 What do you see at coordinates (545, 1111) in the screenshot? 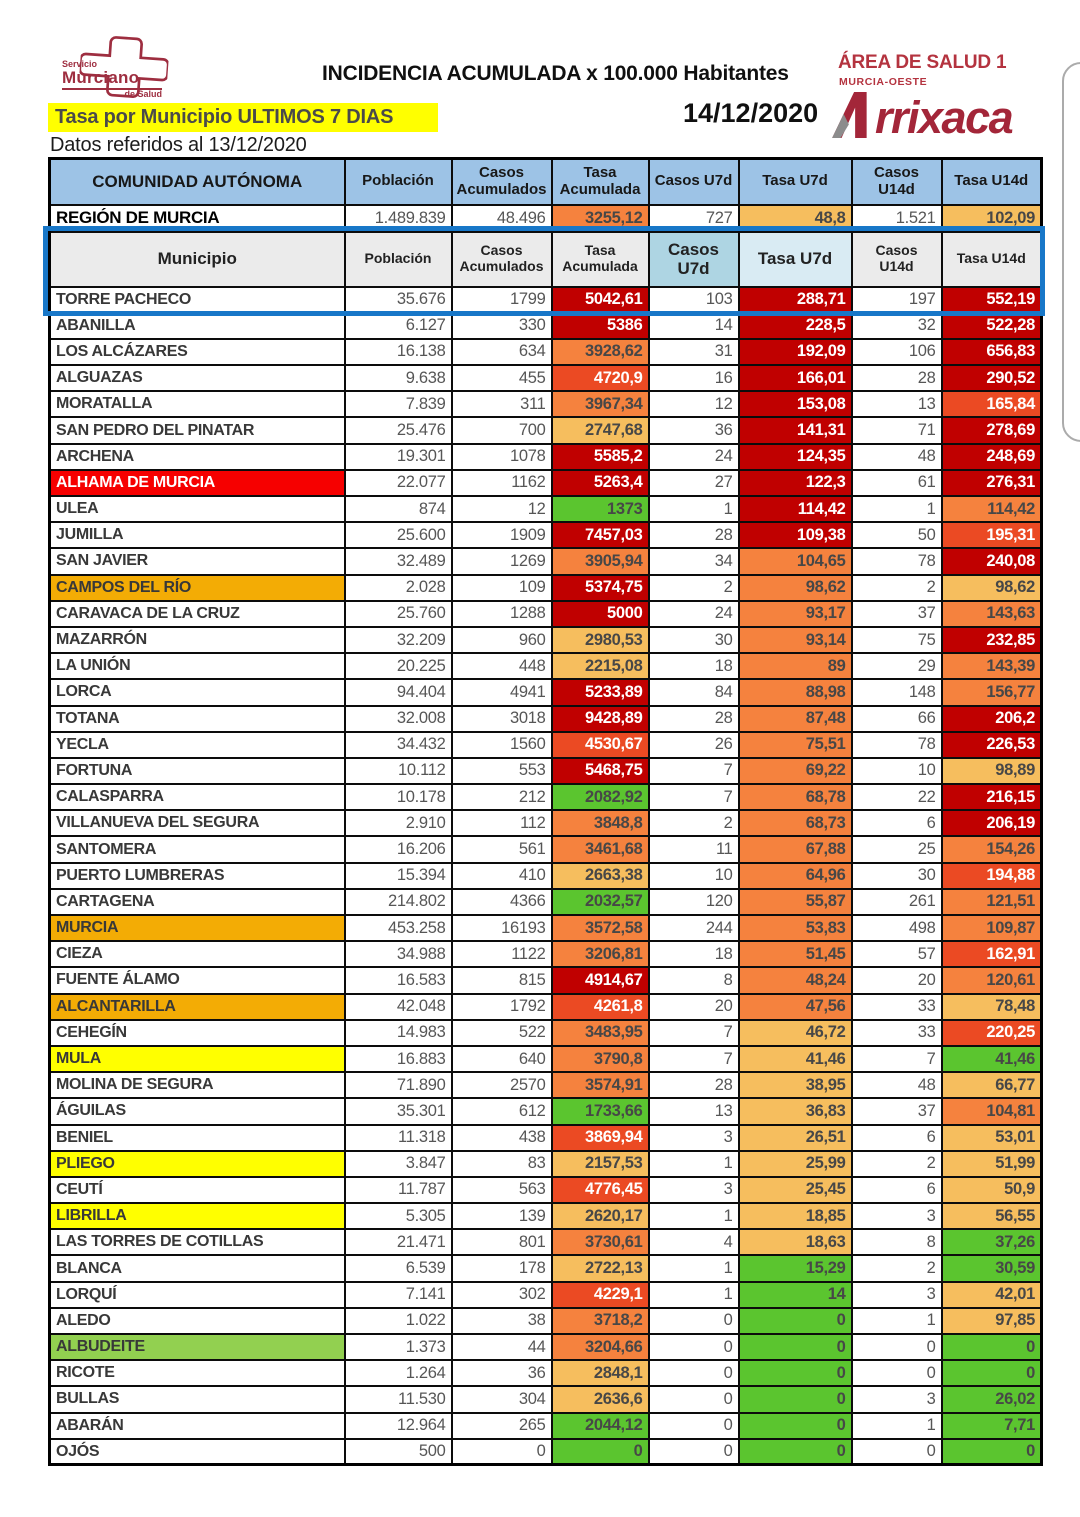
I see `table-row: ÁGUILAS 35.301 612 1733,66 13 36,83 37 104,81` at bounding box center [545, 1111].